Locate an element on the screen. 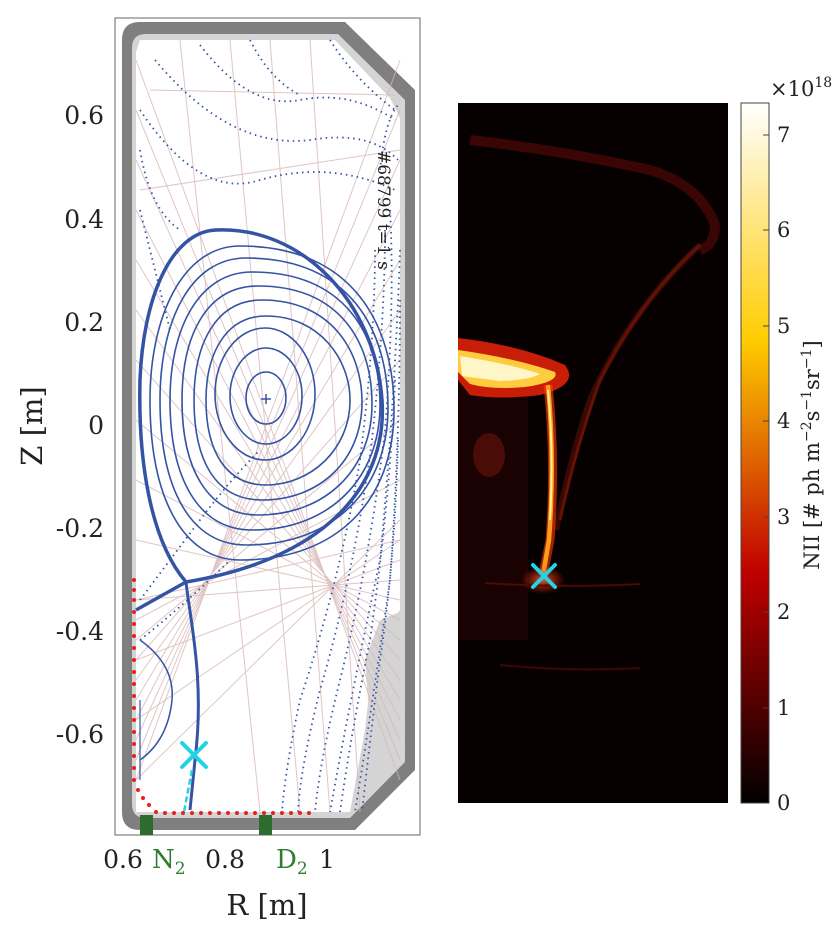  gas-valve-d2 is located at coordinates (265, 825).